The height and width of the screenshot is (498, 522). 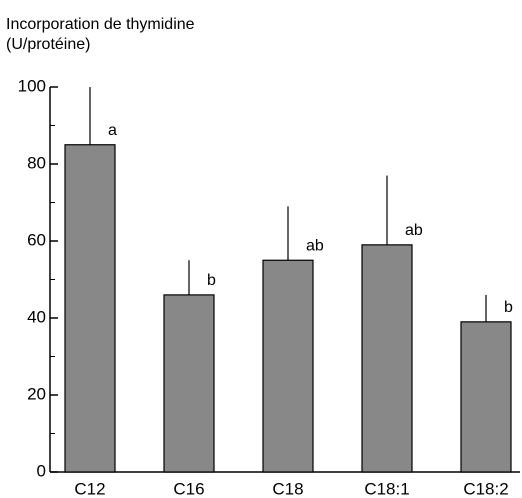 What do you see at coordinates (36, 162) in the screenshot?
I see `y-tick-label: 80` at bounding box center [36, 162].